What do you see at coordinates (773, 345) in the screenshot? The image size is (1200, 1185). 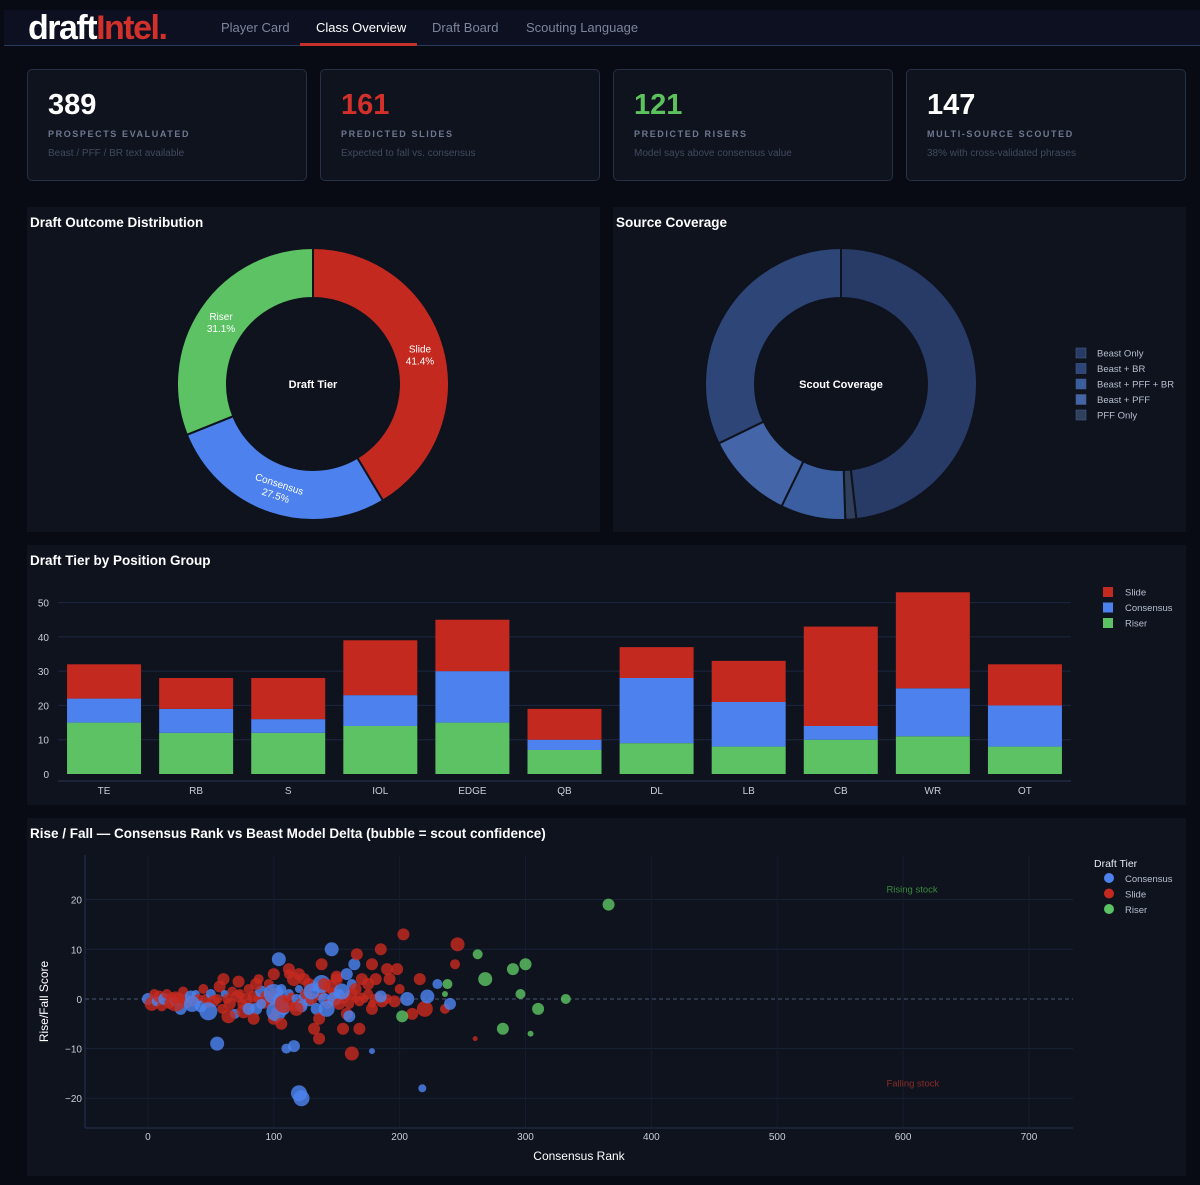 I see `coverage-slice-pff-only` at bounding box center [773, 345].